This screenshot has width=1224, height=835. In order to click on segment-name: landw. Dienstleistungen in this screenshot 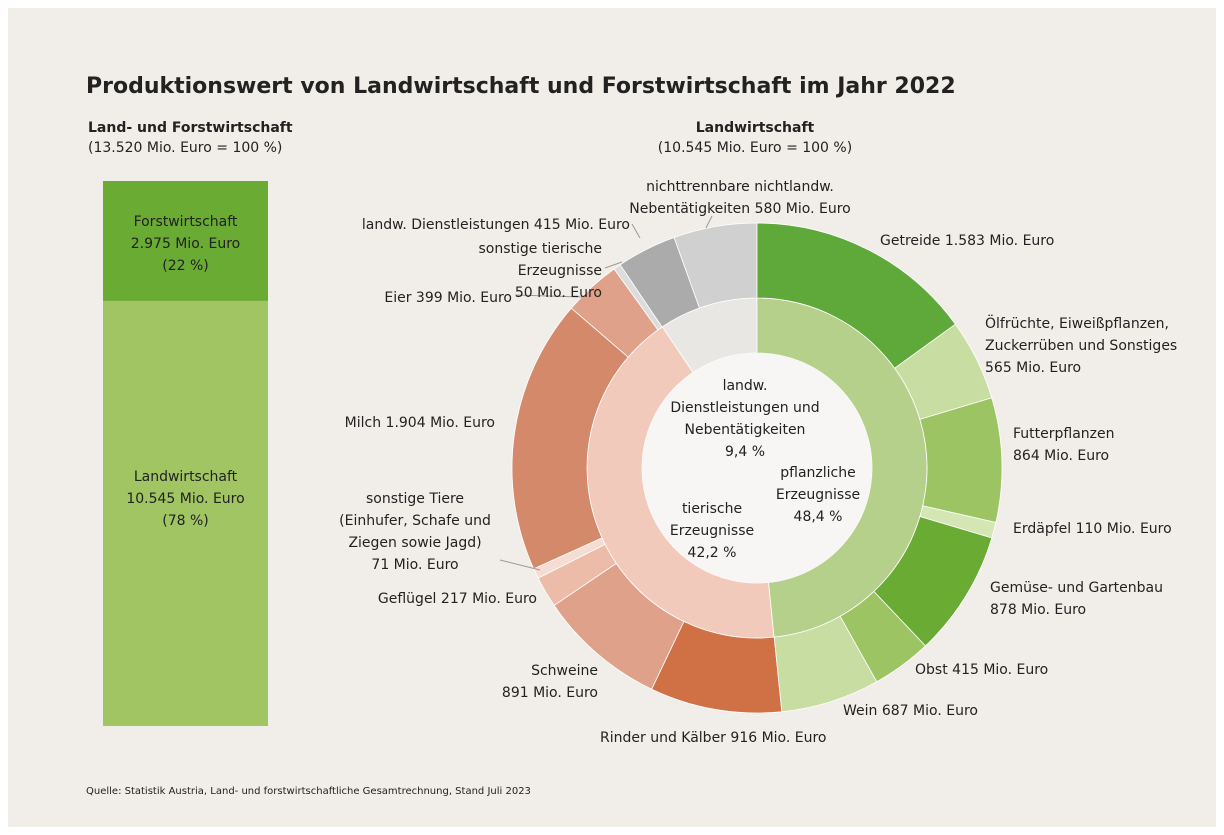, I will do `click(445, 225)`.